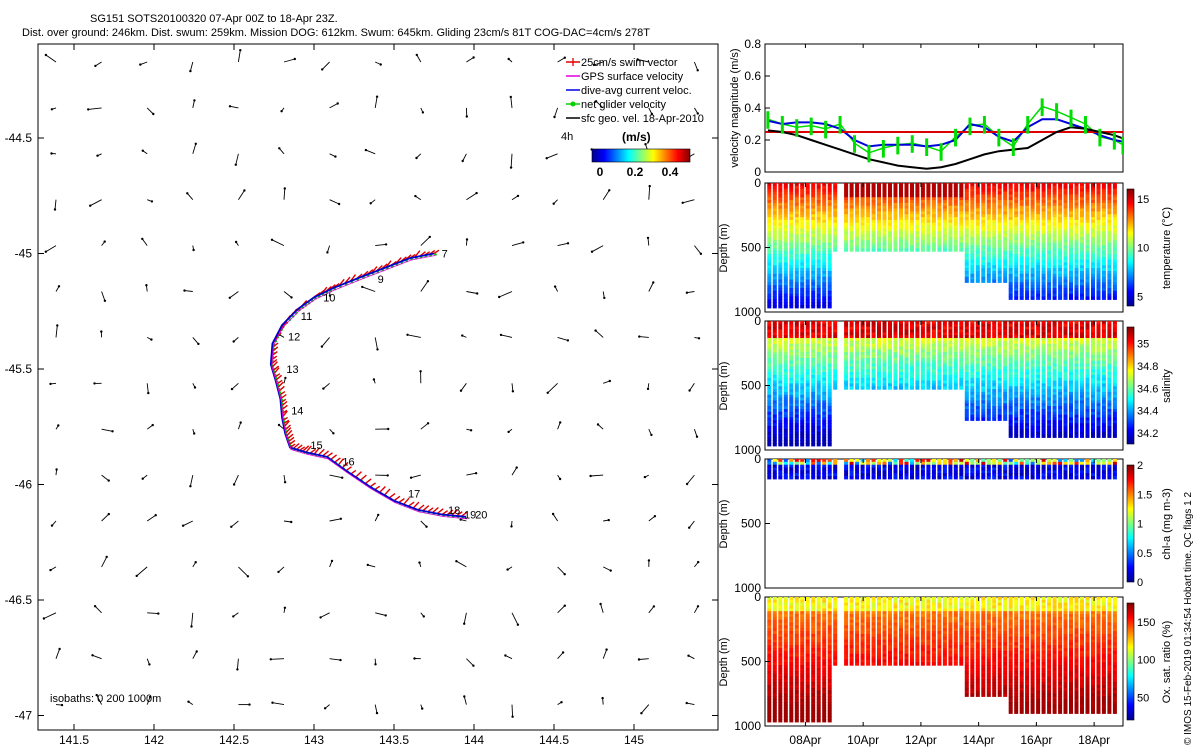 This screenshot has width=1200, height=750. I want to click on map-y-tick-label: -46, so click(24, 485).